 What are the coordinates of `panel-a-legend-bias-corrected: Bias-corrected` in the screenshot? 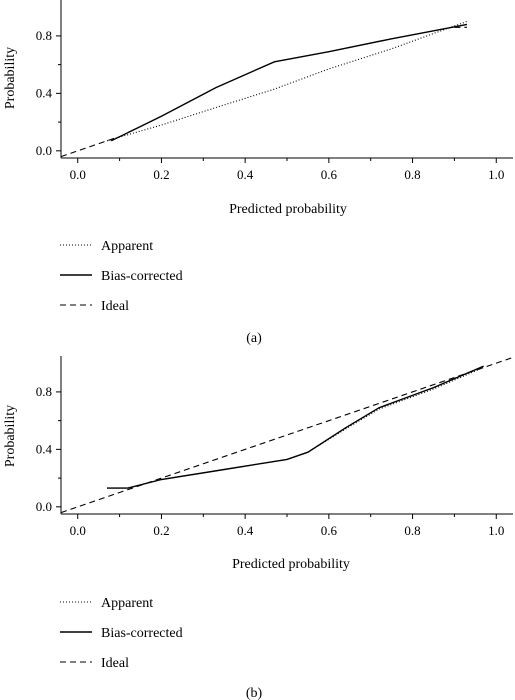 It's located at (142, 276).